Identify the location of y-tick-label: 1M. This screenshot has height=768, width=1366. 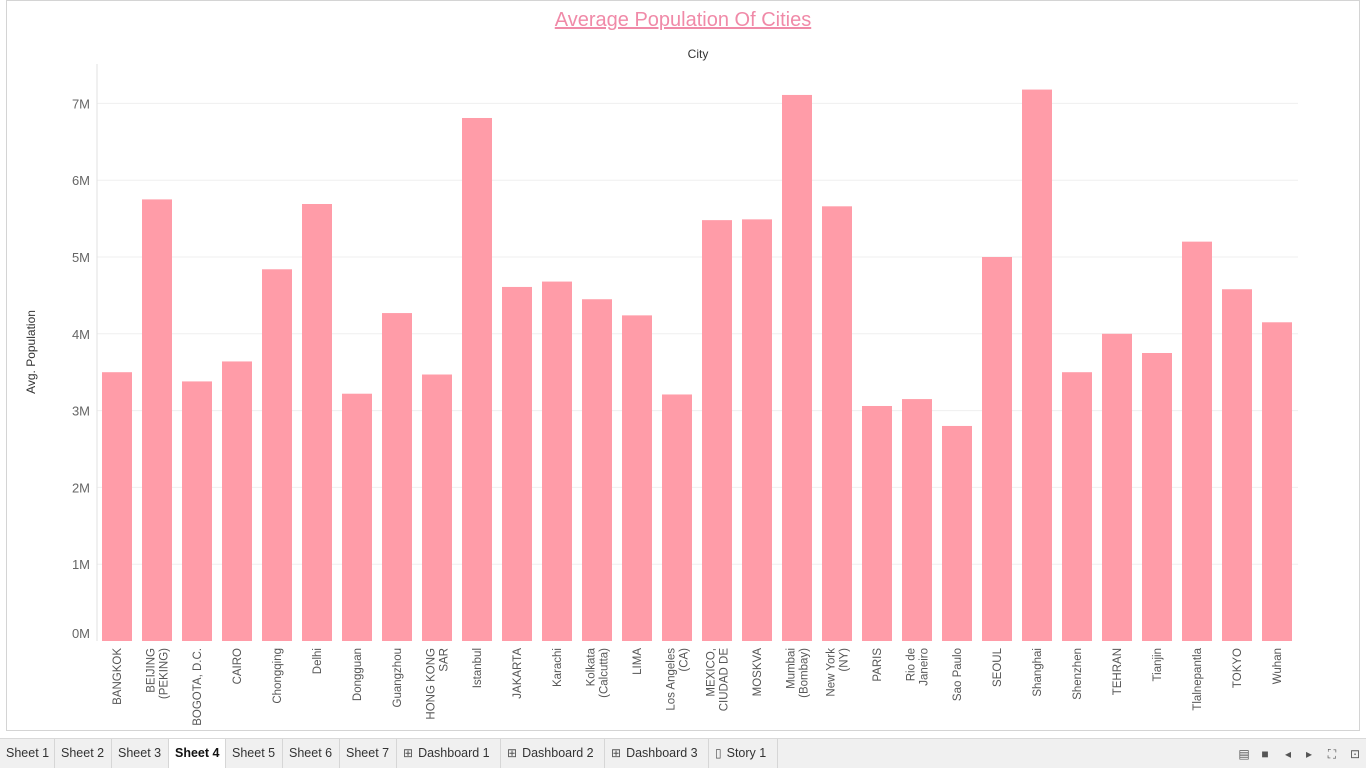
(81, 564).